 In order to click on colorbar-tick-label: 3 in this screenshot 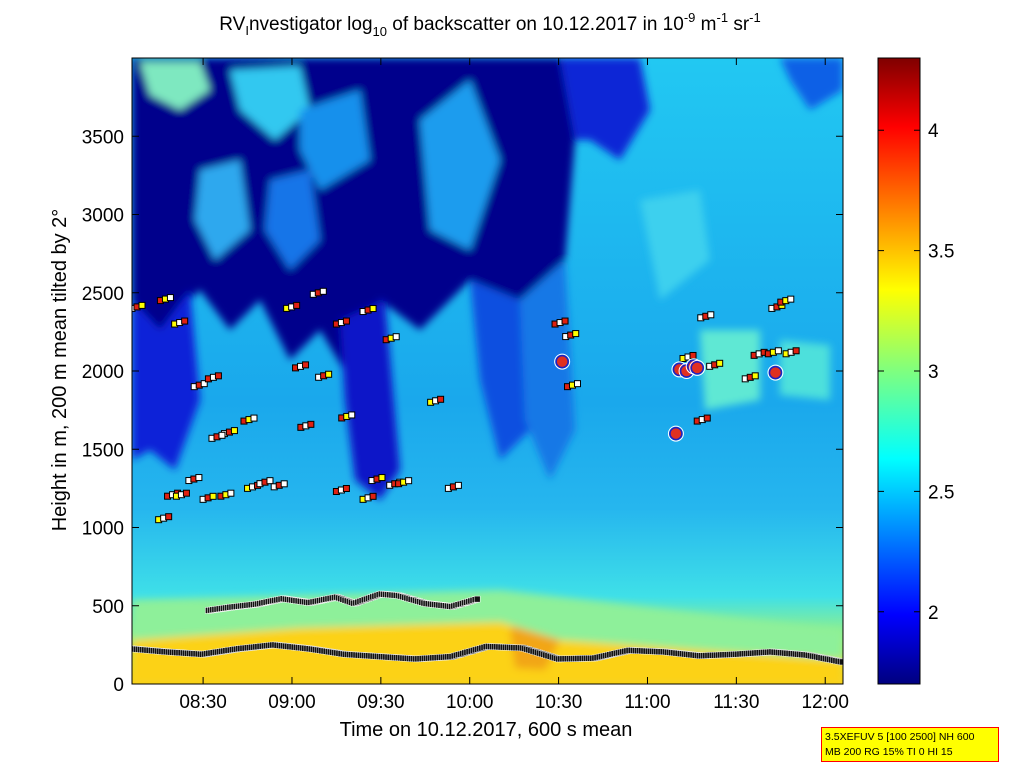, I will do `click(933, 372)`.